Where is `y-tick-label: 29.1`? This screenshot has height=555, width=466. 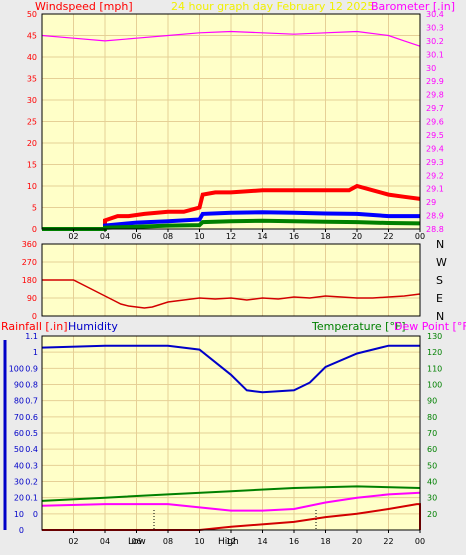
y-tick-label: 29.1 is located at coordinates (435, 189).